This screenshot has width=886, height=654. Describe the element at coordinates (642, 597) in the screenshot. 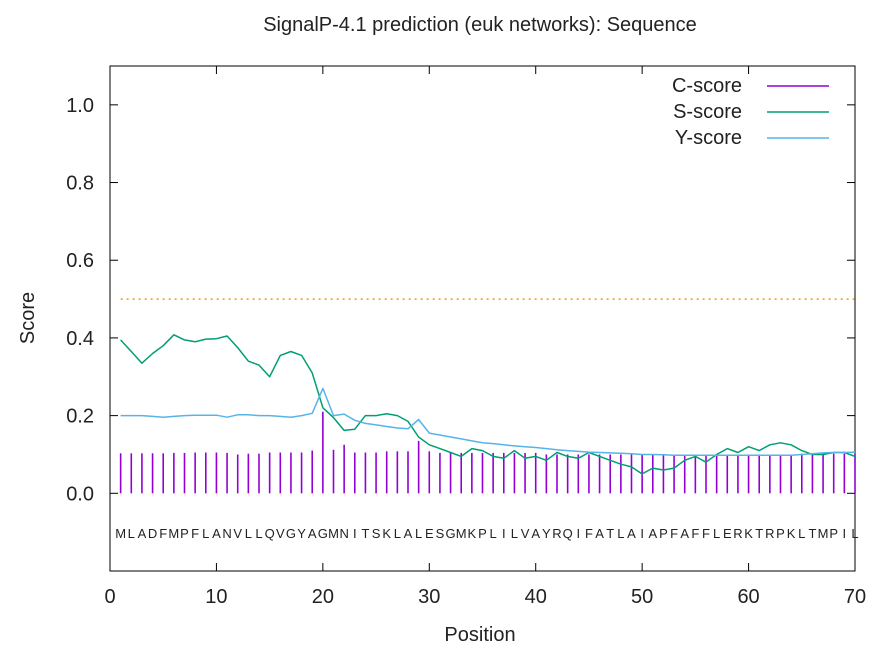

I see `x-tick-label: 50` at that location.